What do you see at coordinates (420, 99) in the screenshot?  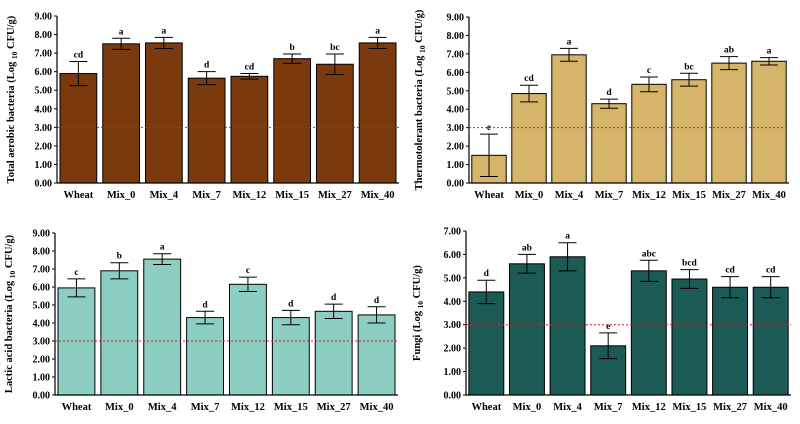 I see `y-axis-title: Thermotolerant bacteria (Log 10 CFU/g)` at bounding box center [420, 99].